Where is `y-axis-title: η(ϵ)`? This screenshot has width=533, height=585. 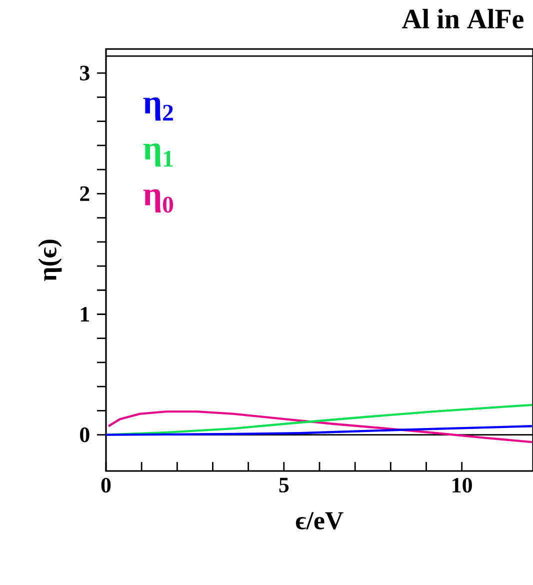
y-axis-title: η(ϵ) is located at coordinates (50, 261).